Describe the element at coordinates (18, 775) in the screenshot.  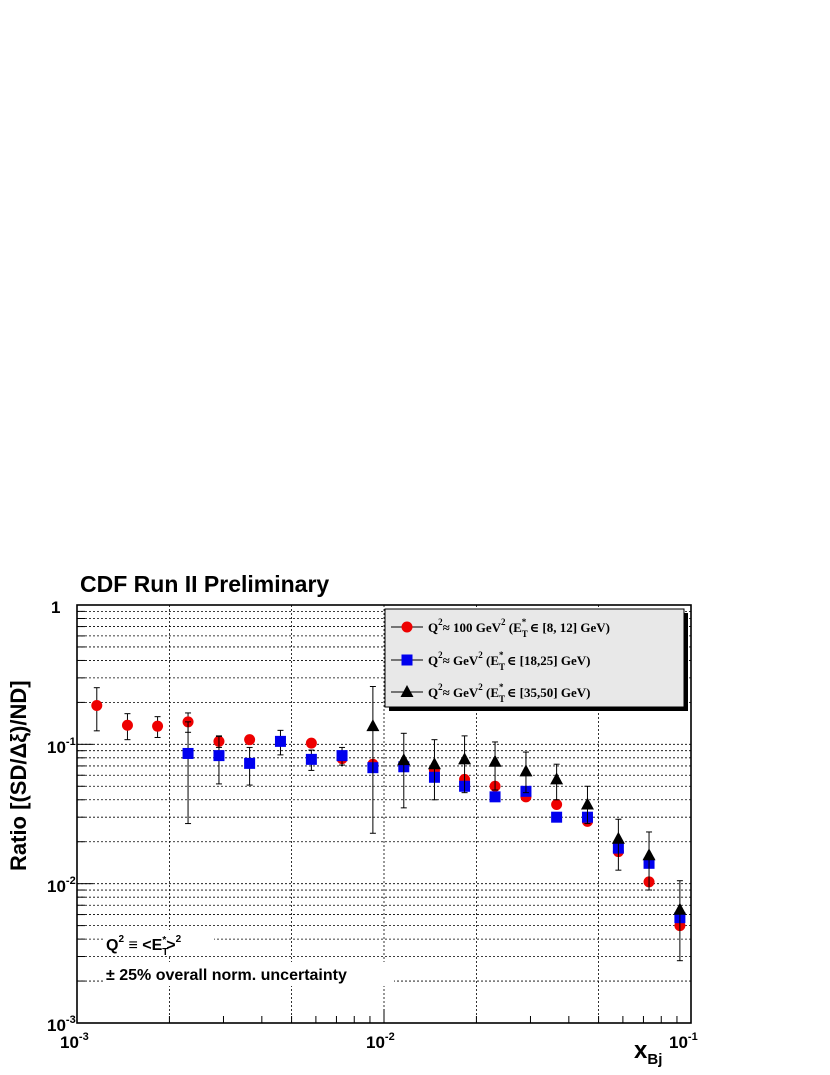
I see `y-axis-label: Ratio [(SD/Δξ)/ND]` at that location.